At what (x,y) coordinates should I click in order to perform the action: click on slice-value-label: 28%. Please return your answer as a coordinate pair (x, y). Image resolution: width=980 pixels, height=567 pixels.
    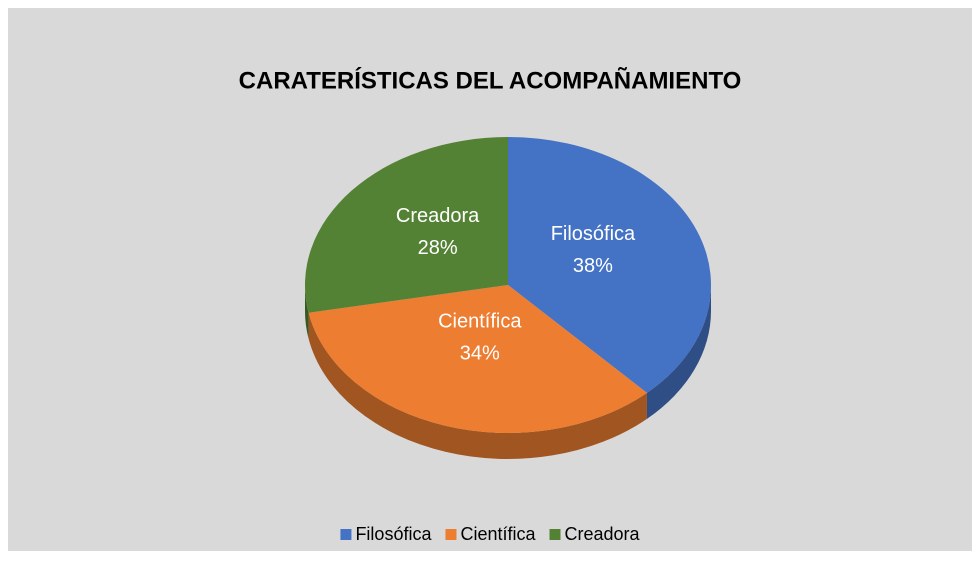
    Looking at the image, I should click on (438, 248).